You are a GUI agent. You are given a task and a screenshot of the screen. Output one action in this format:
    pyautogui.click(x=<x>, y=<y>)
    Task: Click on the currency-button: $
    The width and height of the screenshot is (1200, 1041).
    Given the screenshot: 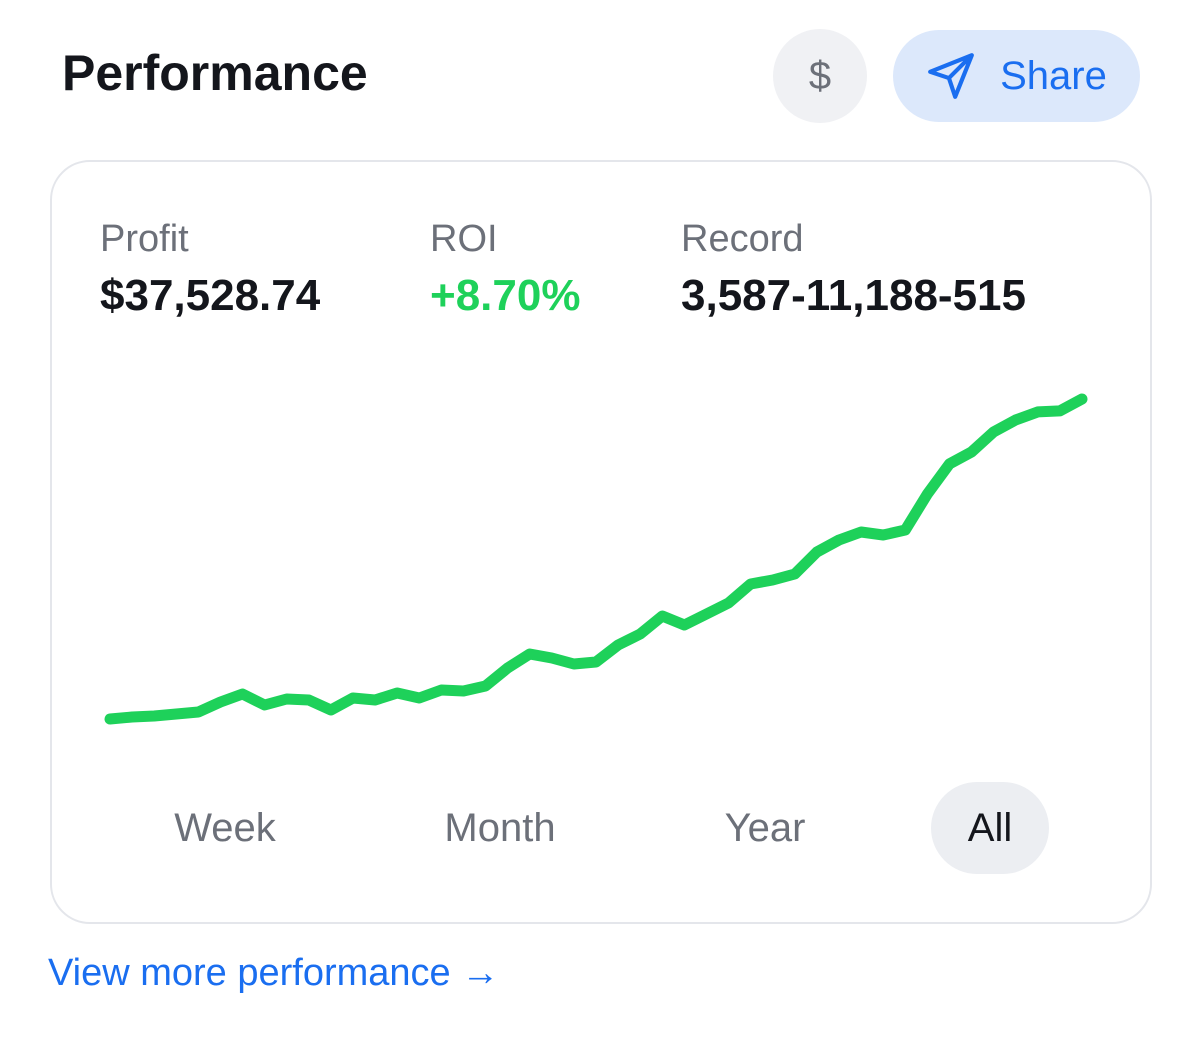 What is the action you would take?
    pyautogui.click(x=820, y=76)
    